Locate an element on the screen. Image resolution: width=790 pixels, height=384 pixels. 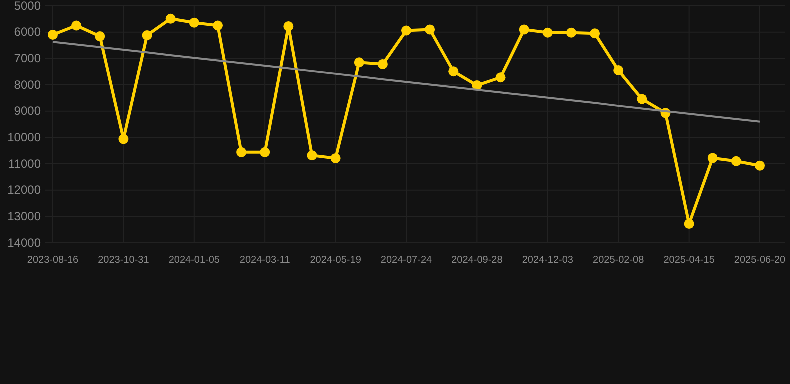
y-tick-label: 13000 is located at coordinates (25, 217).